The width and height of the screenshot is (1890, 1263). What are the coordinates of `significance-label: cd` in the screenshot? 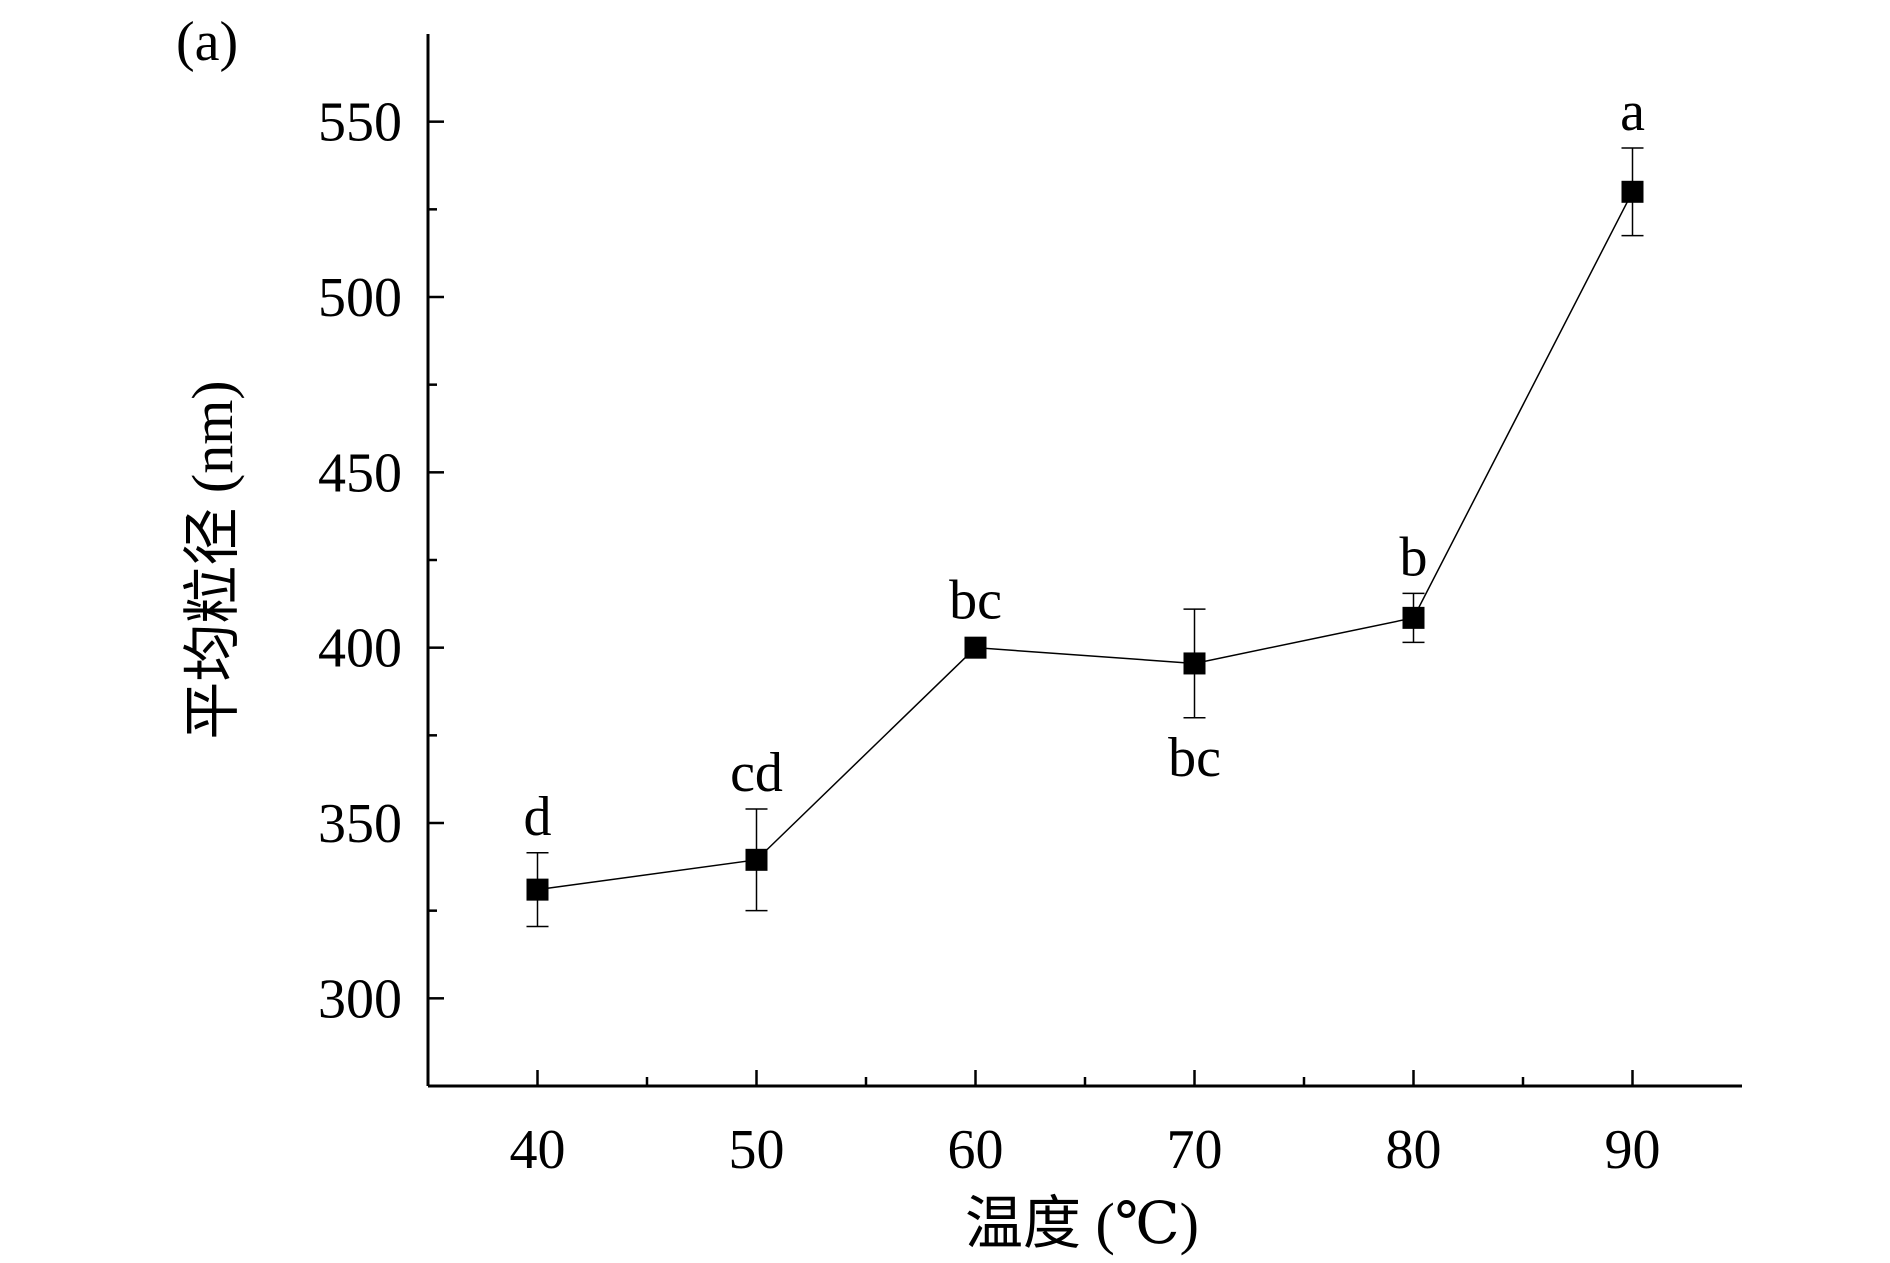 It's located at (756, 773).